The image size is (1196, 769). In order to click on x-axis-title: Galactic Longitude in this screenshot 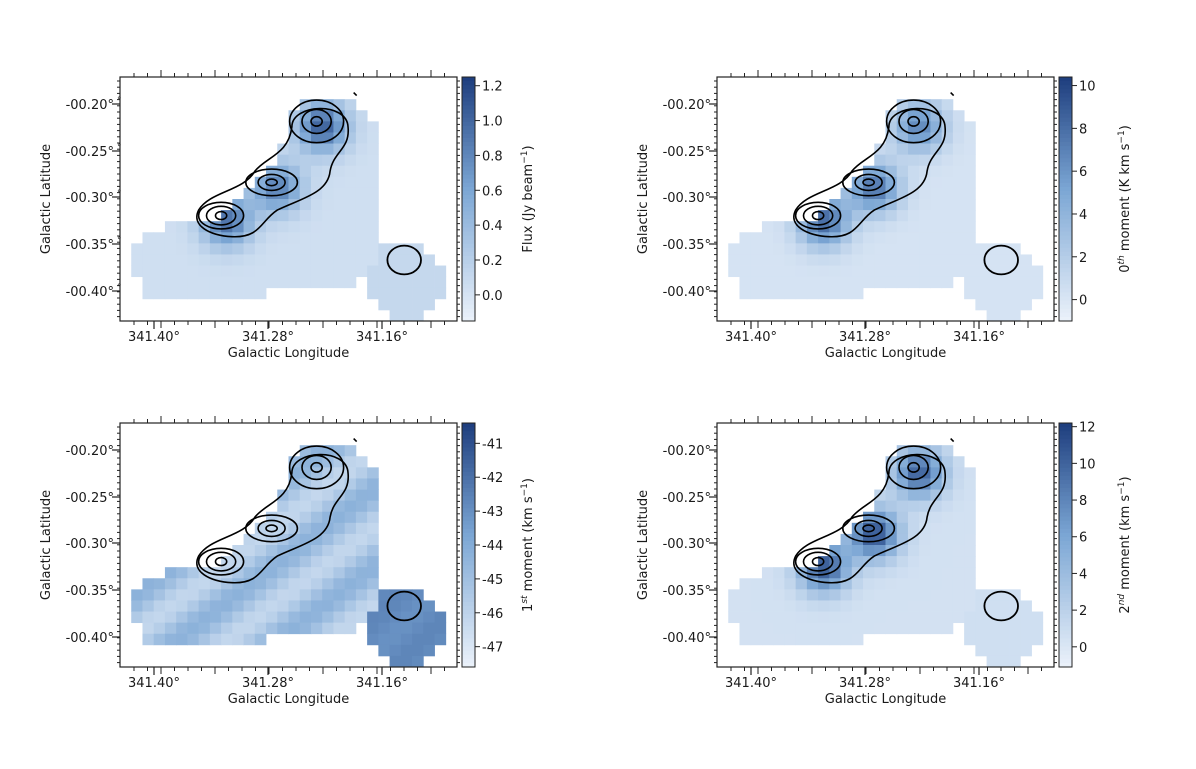, I will do `click(288, 353)`.